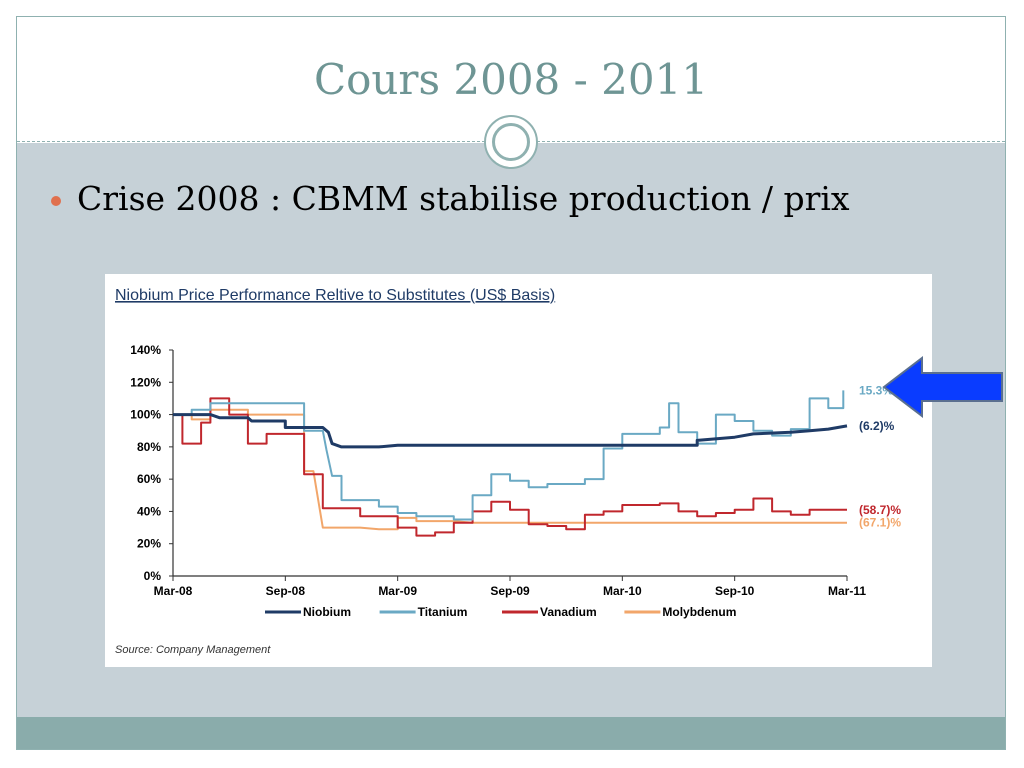 The width and height of the screenshot is (1024, 768). Describe the element at coordinates (443, 612) in the screenshot. I see `legend-label-titanium: Titanium` at that location.